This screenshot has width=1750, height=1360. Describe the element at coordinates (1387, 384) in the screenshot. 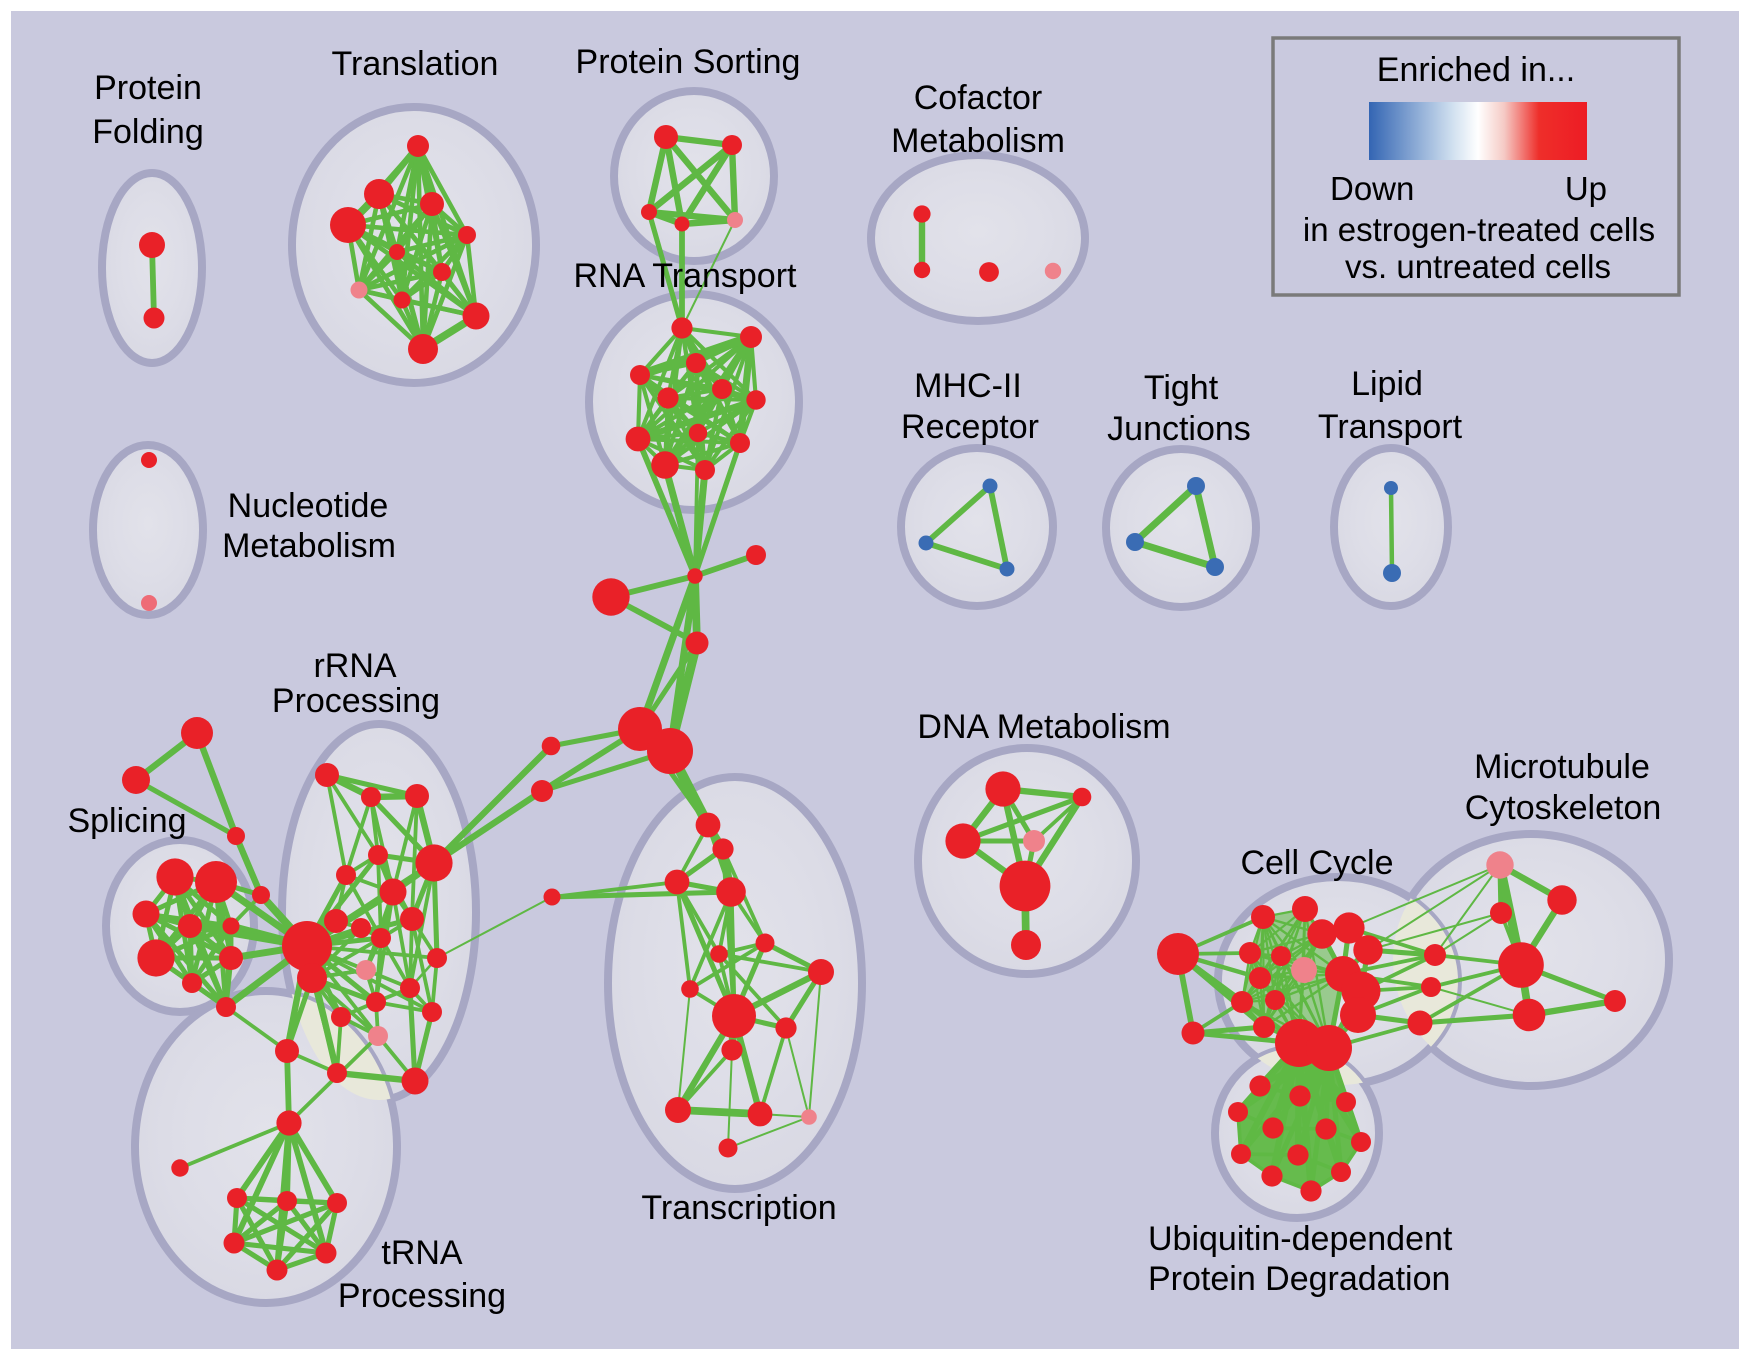

I see `svg-text: Lipid` at that location.